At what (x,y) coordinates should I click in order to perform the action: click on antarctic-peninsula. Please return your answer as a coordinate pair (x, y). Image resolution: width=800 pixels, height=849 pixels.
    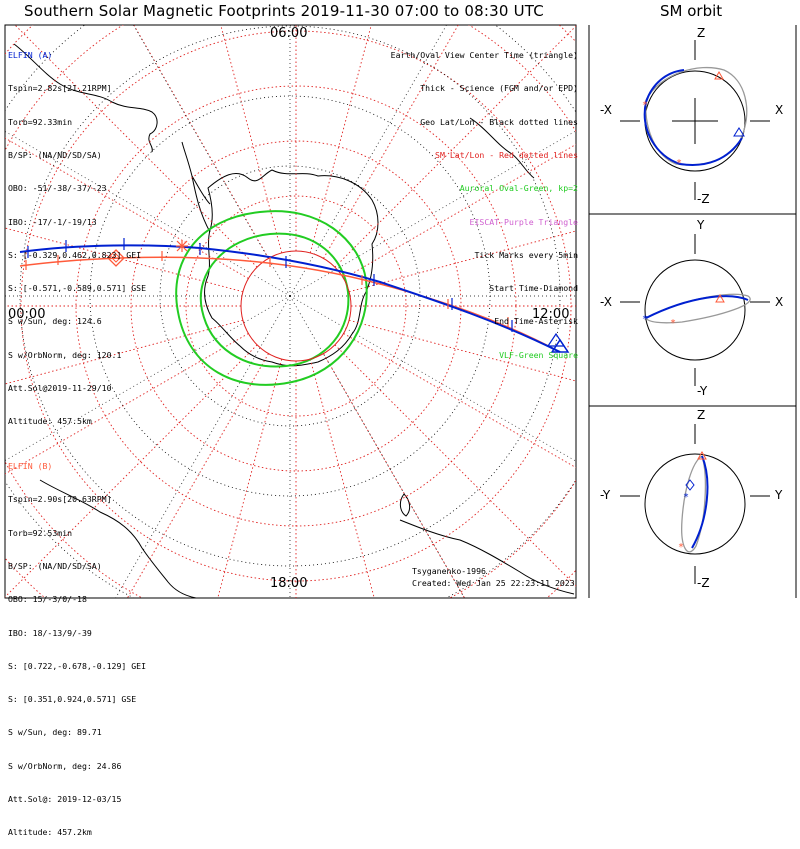
    Looking at the image, I should click on (196, 187).